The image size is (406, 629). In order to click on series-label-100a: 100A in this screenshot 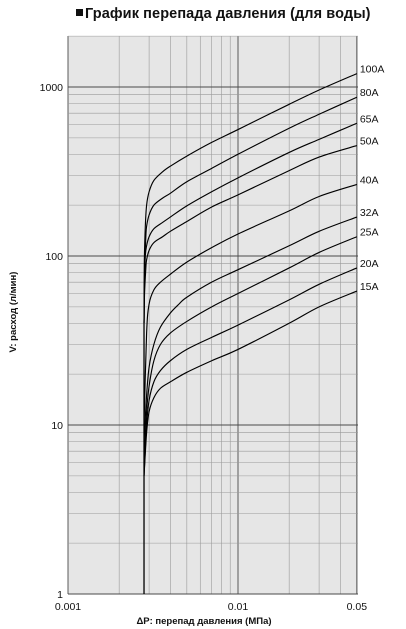, I will do `click(372, 70)`.